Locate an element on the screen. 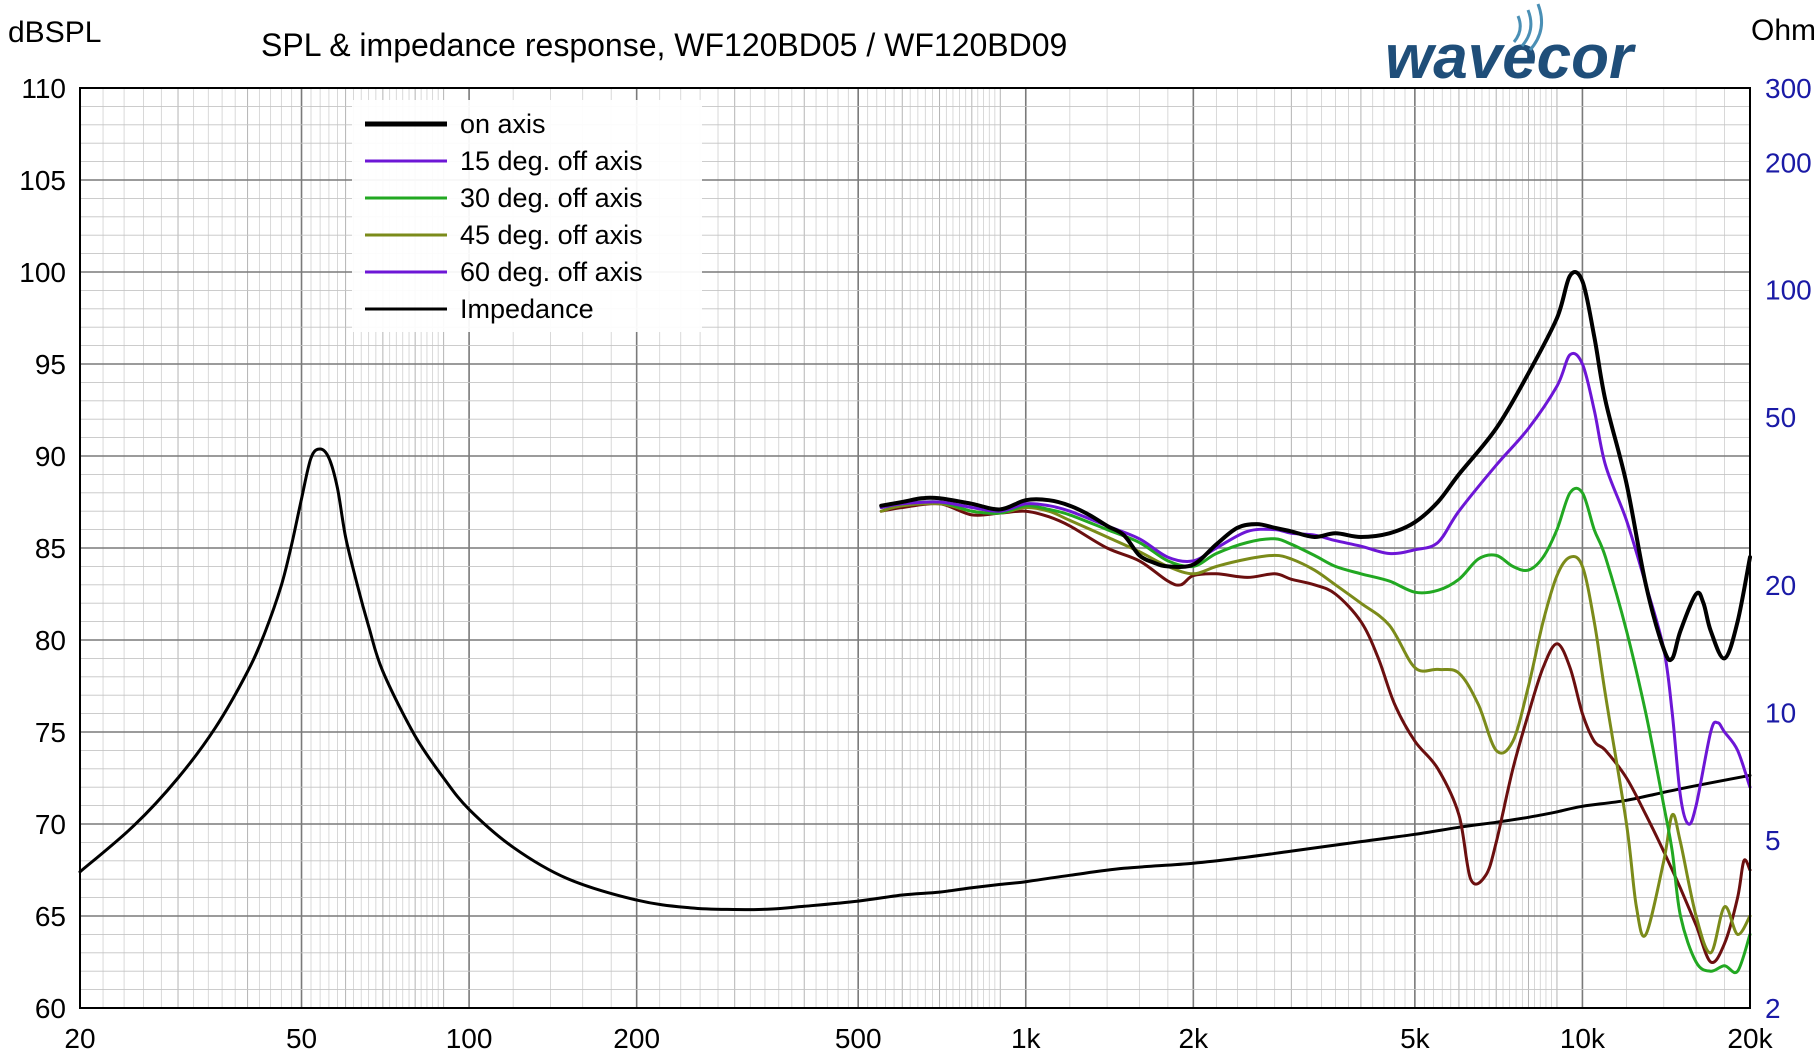  y-left-tick-label: 60 is located at coordinates (50, 1008).